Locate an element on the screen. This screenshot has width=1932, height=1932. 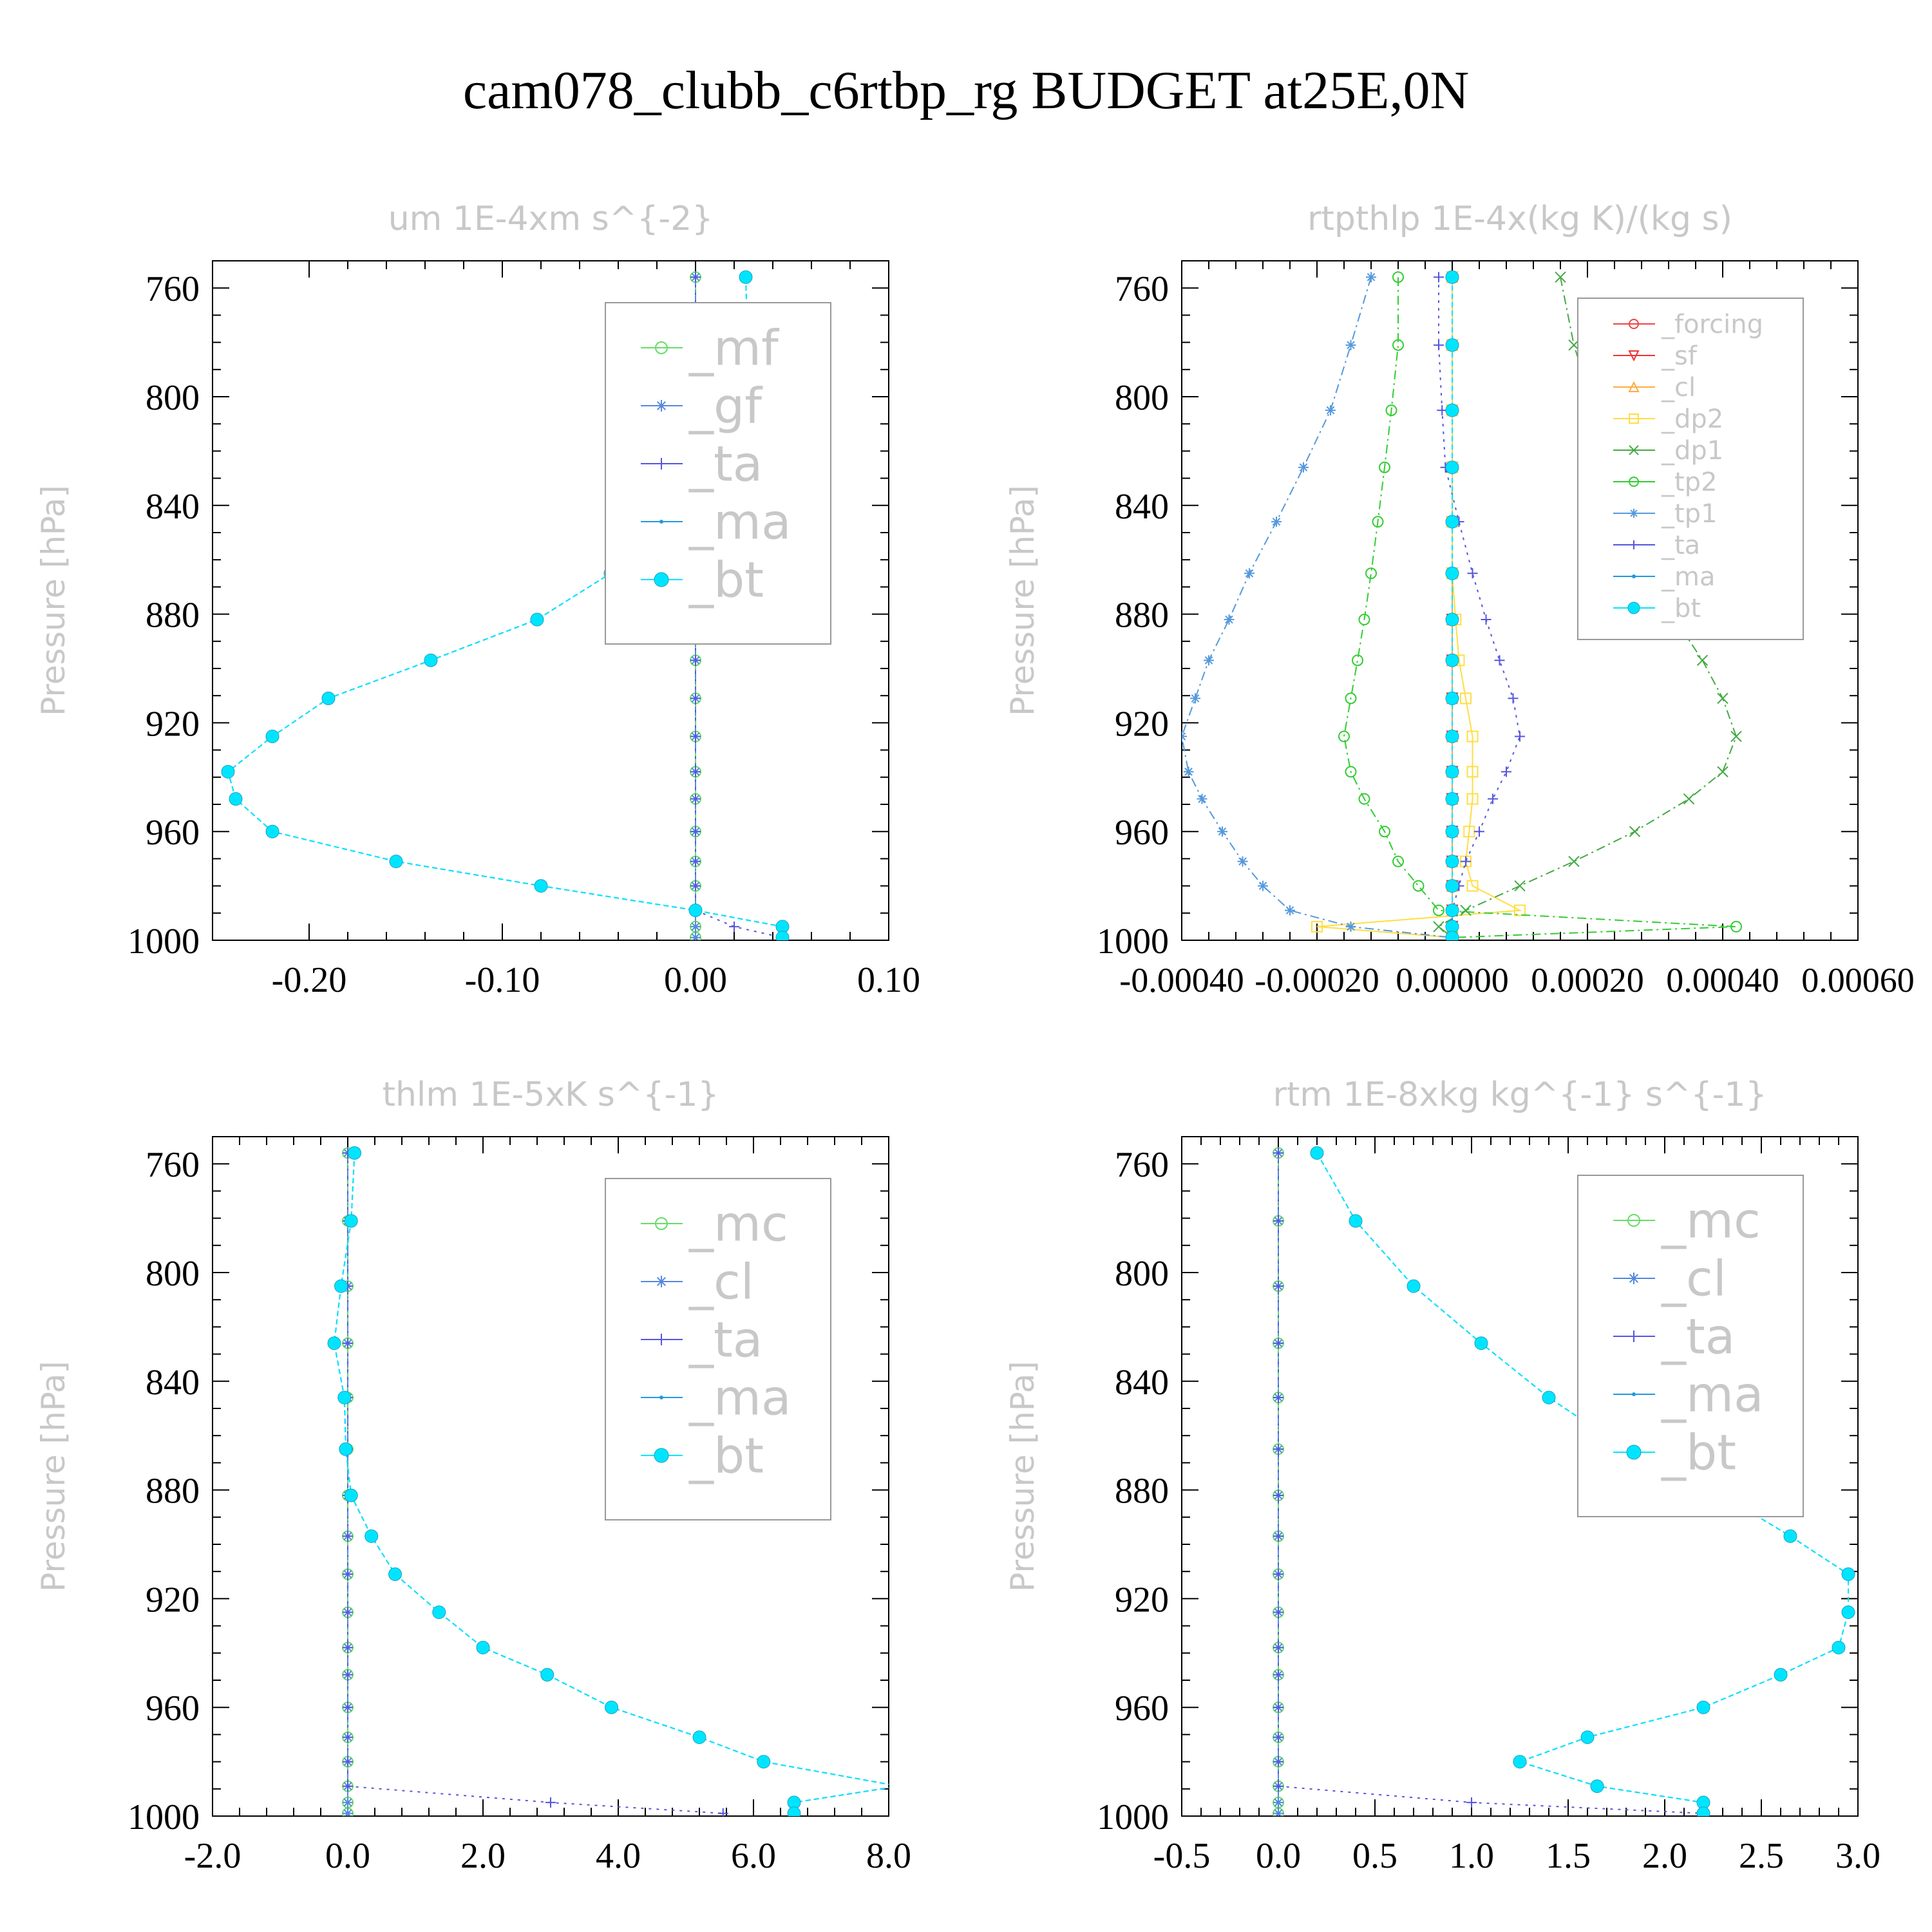
legend-label: _dp1 is located at coordinates (1692, 451).